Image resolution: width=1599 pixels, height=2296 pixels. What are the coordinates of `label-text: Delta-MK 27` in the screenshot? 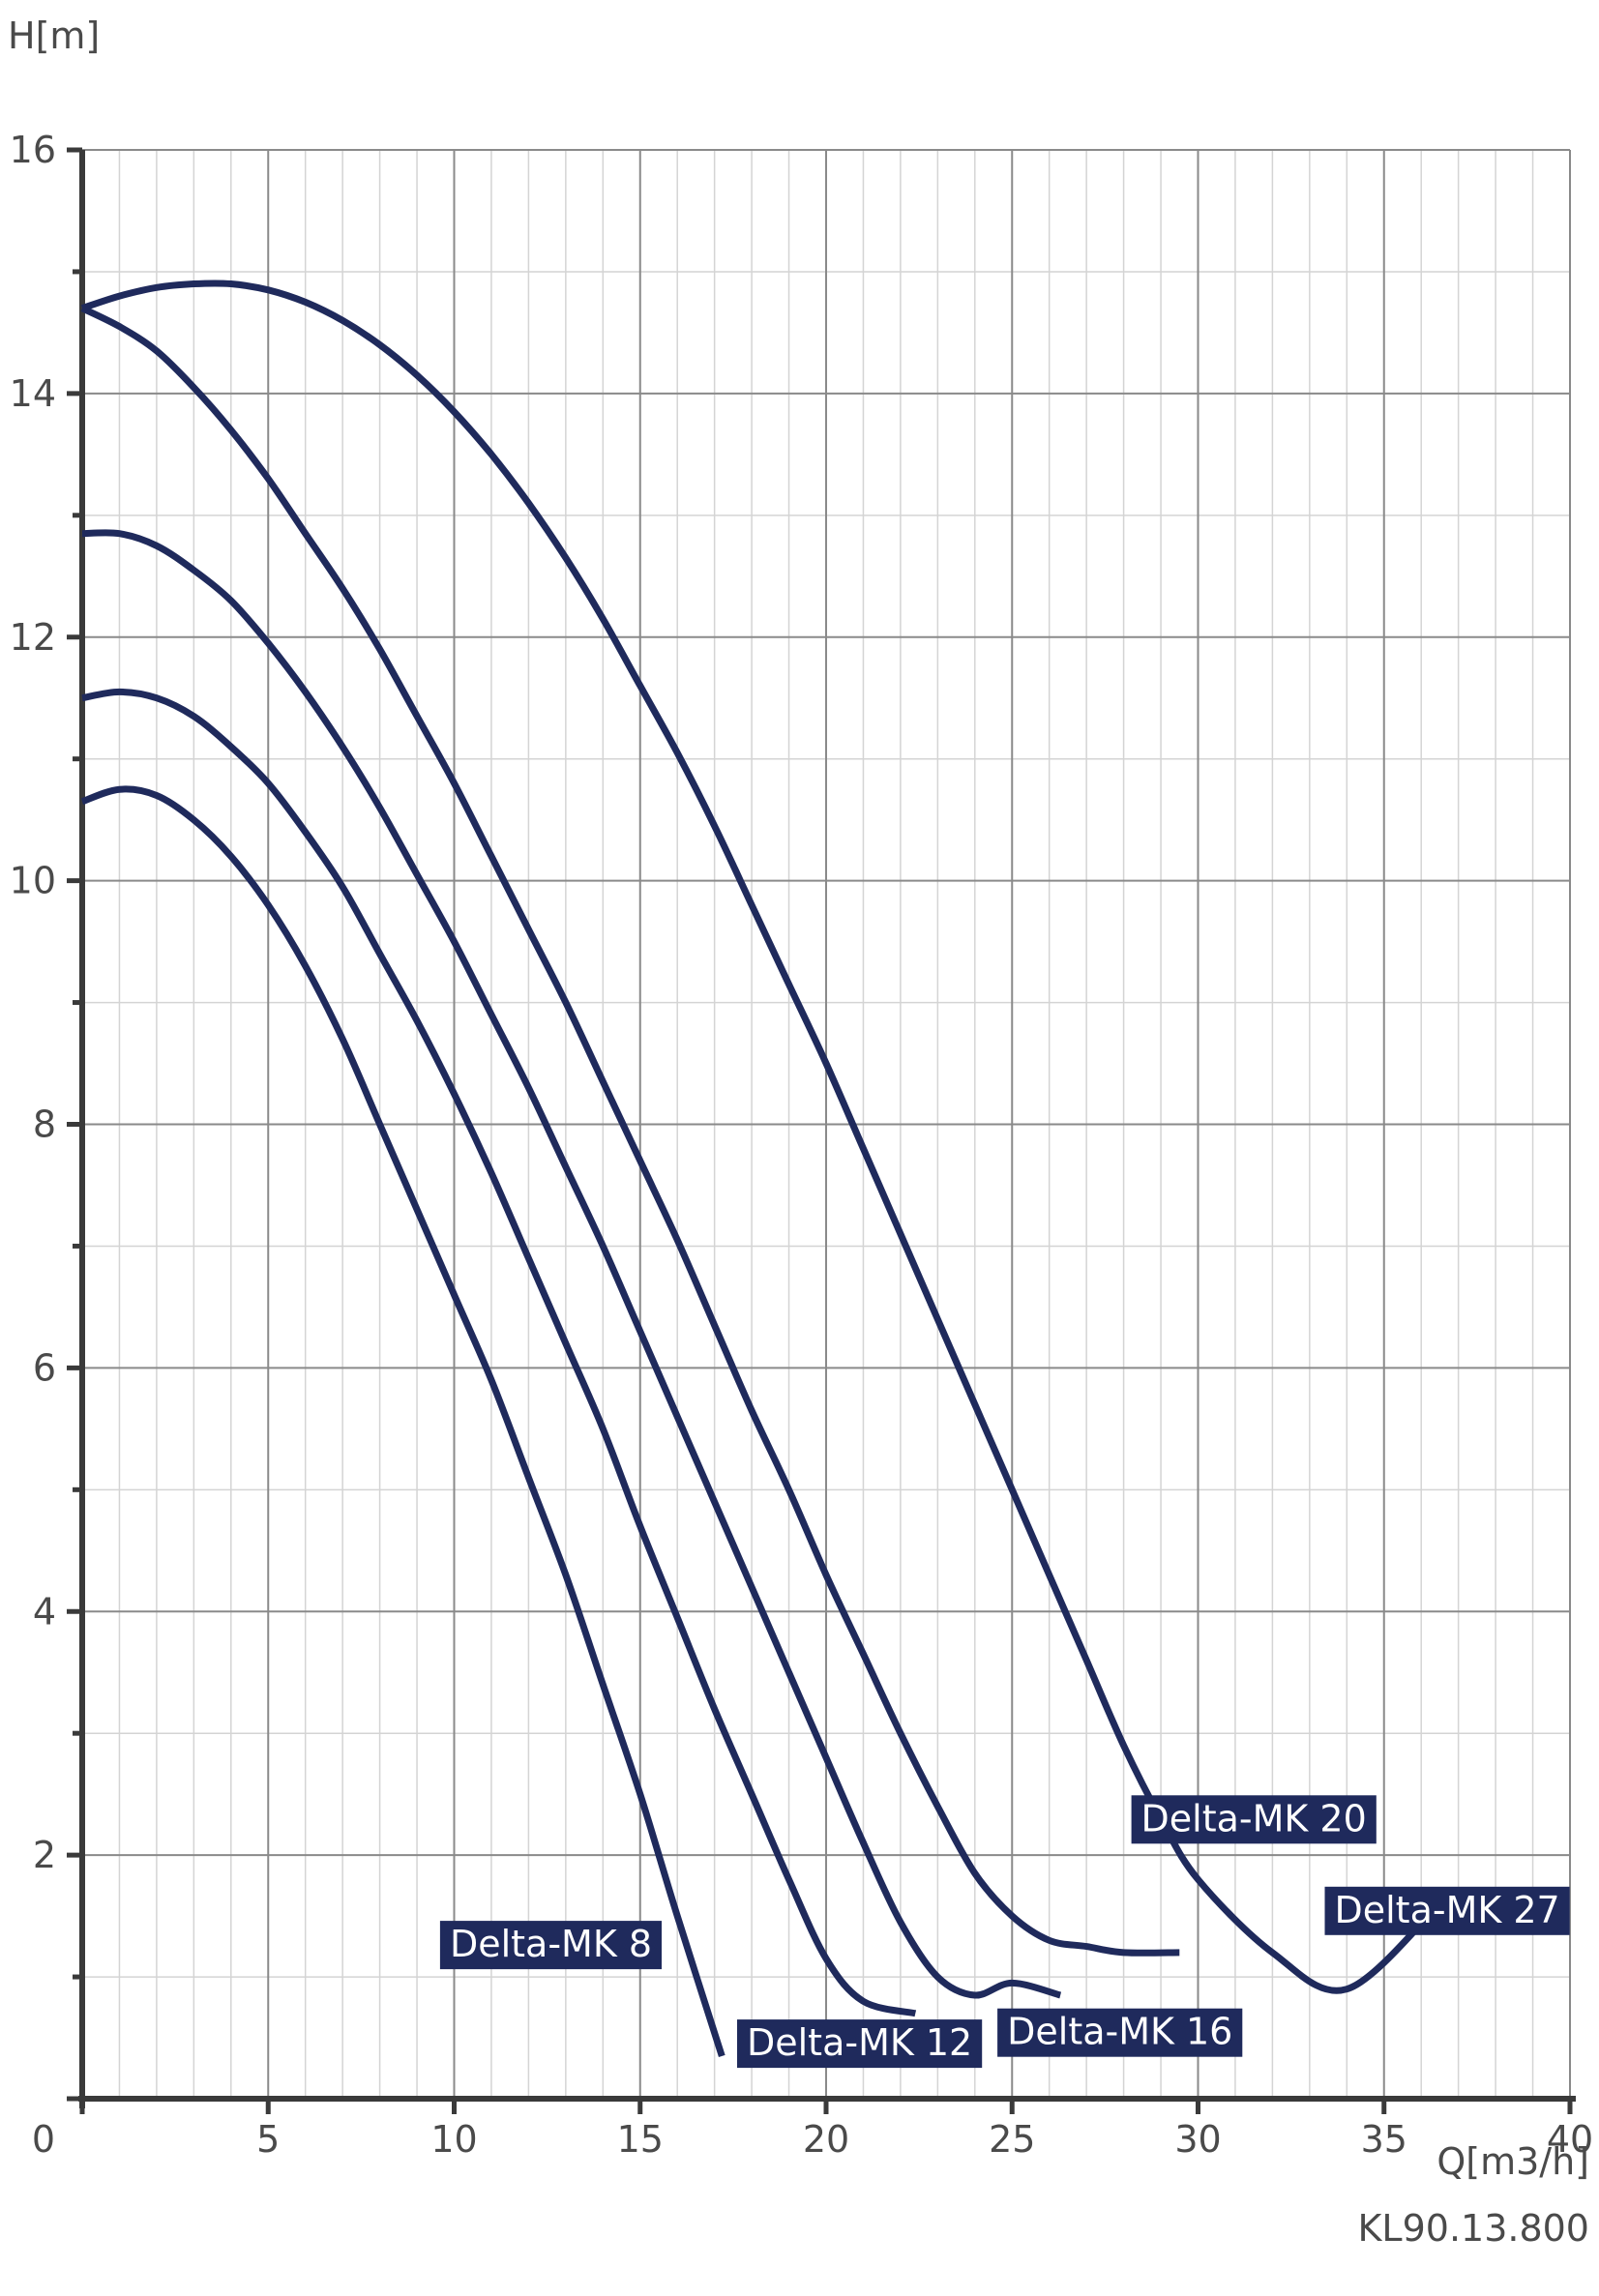 It's located at (1447, 1910).